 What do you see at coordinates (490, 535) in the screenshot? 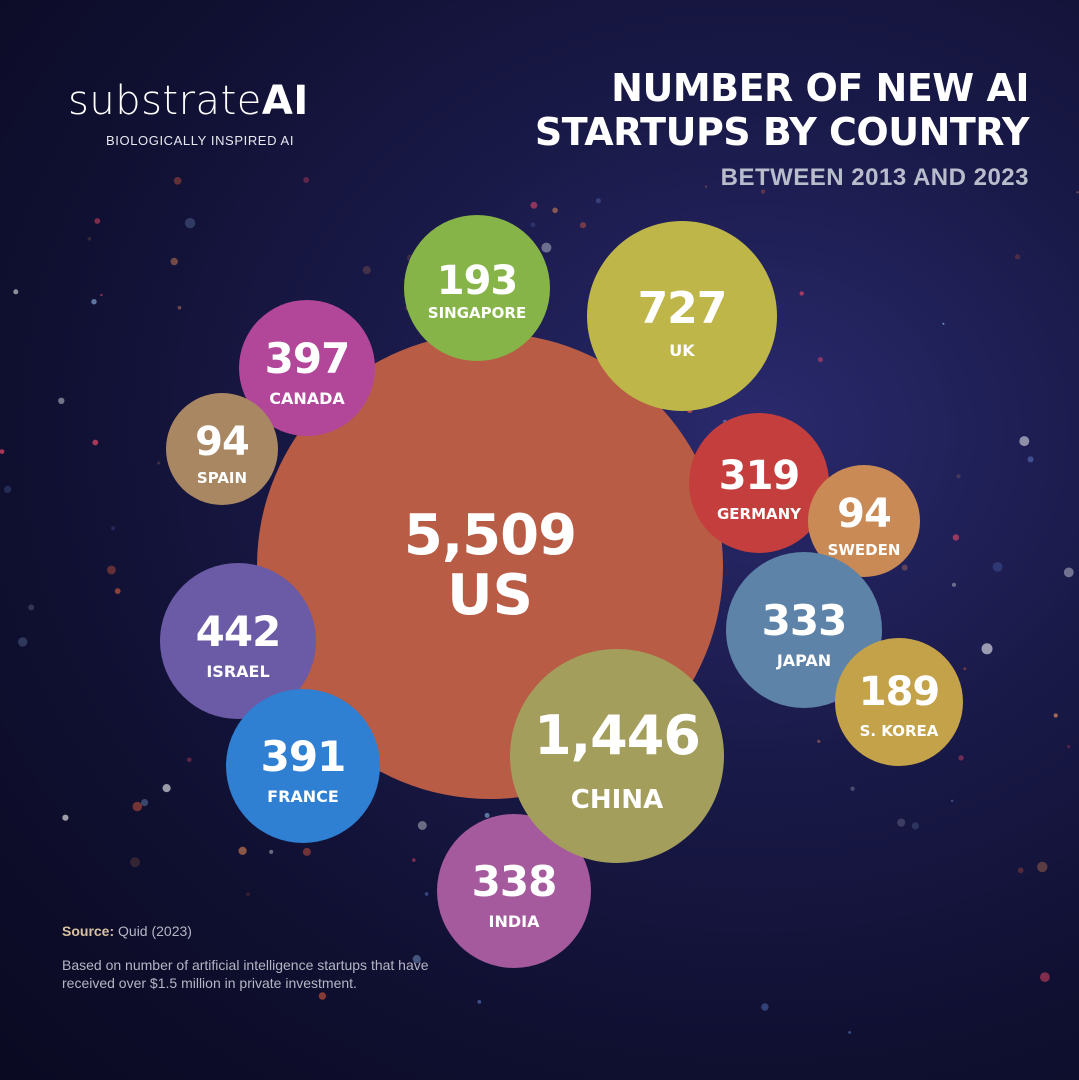
I see `value-label-us: 5,509` at bounding box center [490, 535].